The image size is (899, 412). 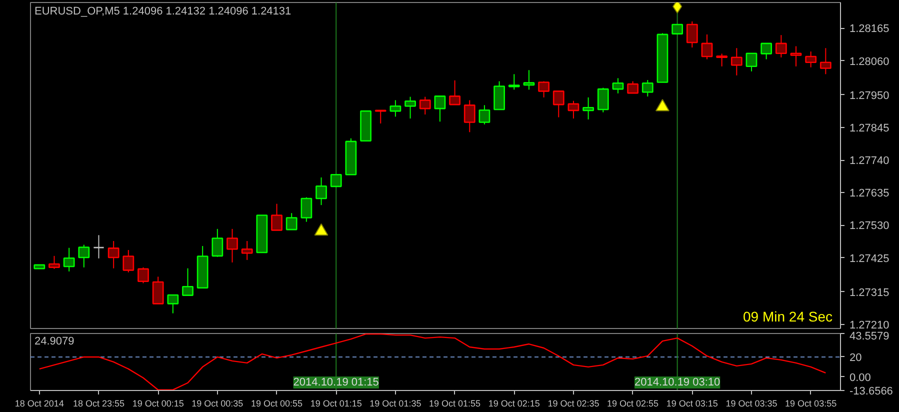 What do you see at coordinates (870, 62) in the screenshot?
I see `y-tick-label: 1.28060` at bounding box center [870, 62].